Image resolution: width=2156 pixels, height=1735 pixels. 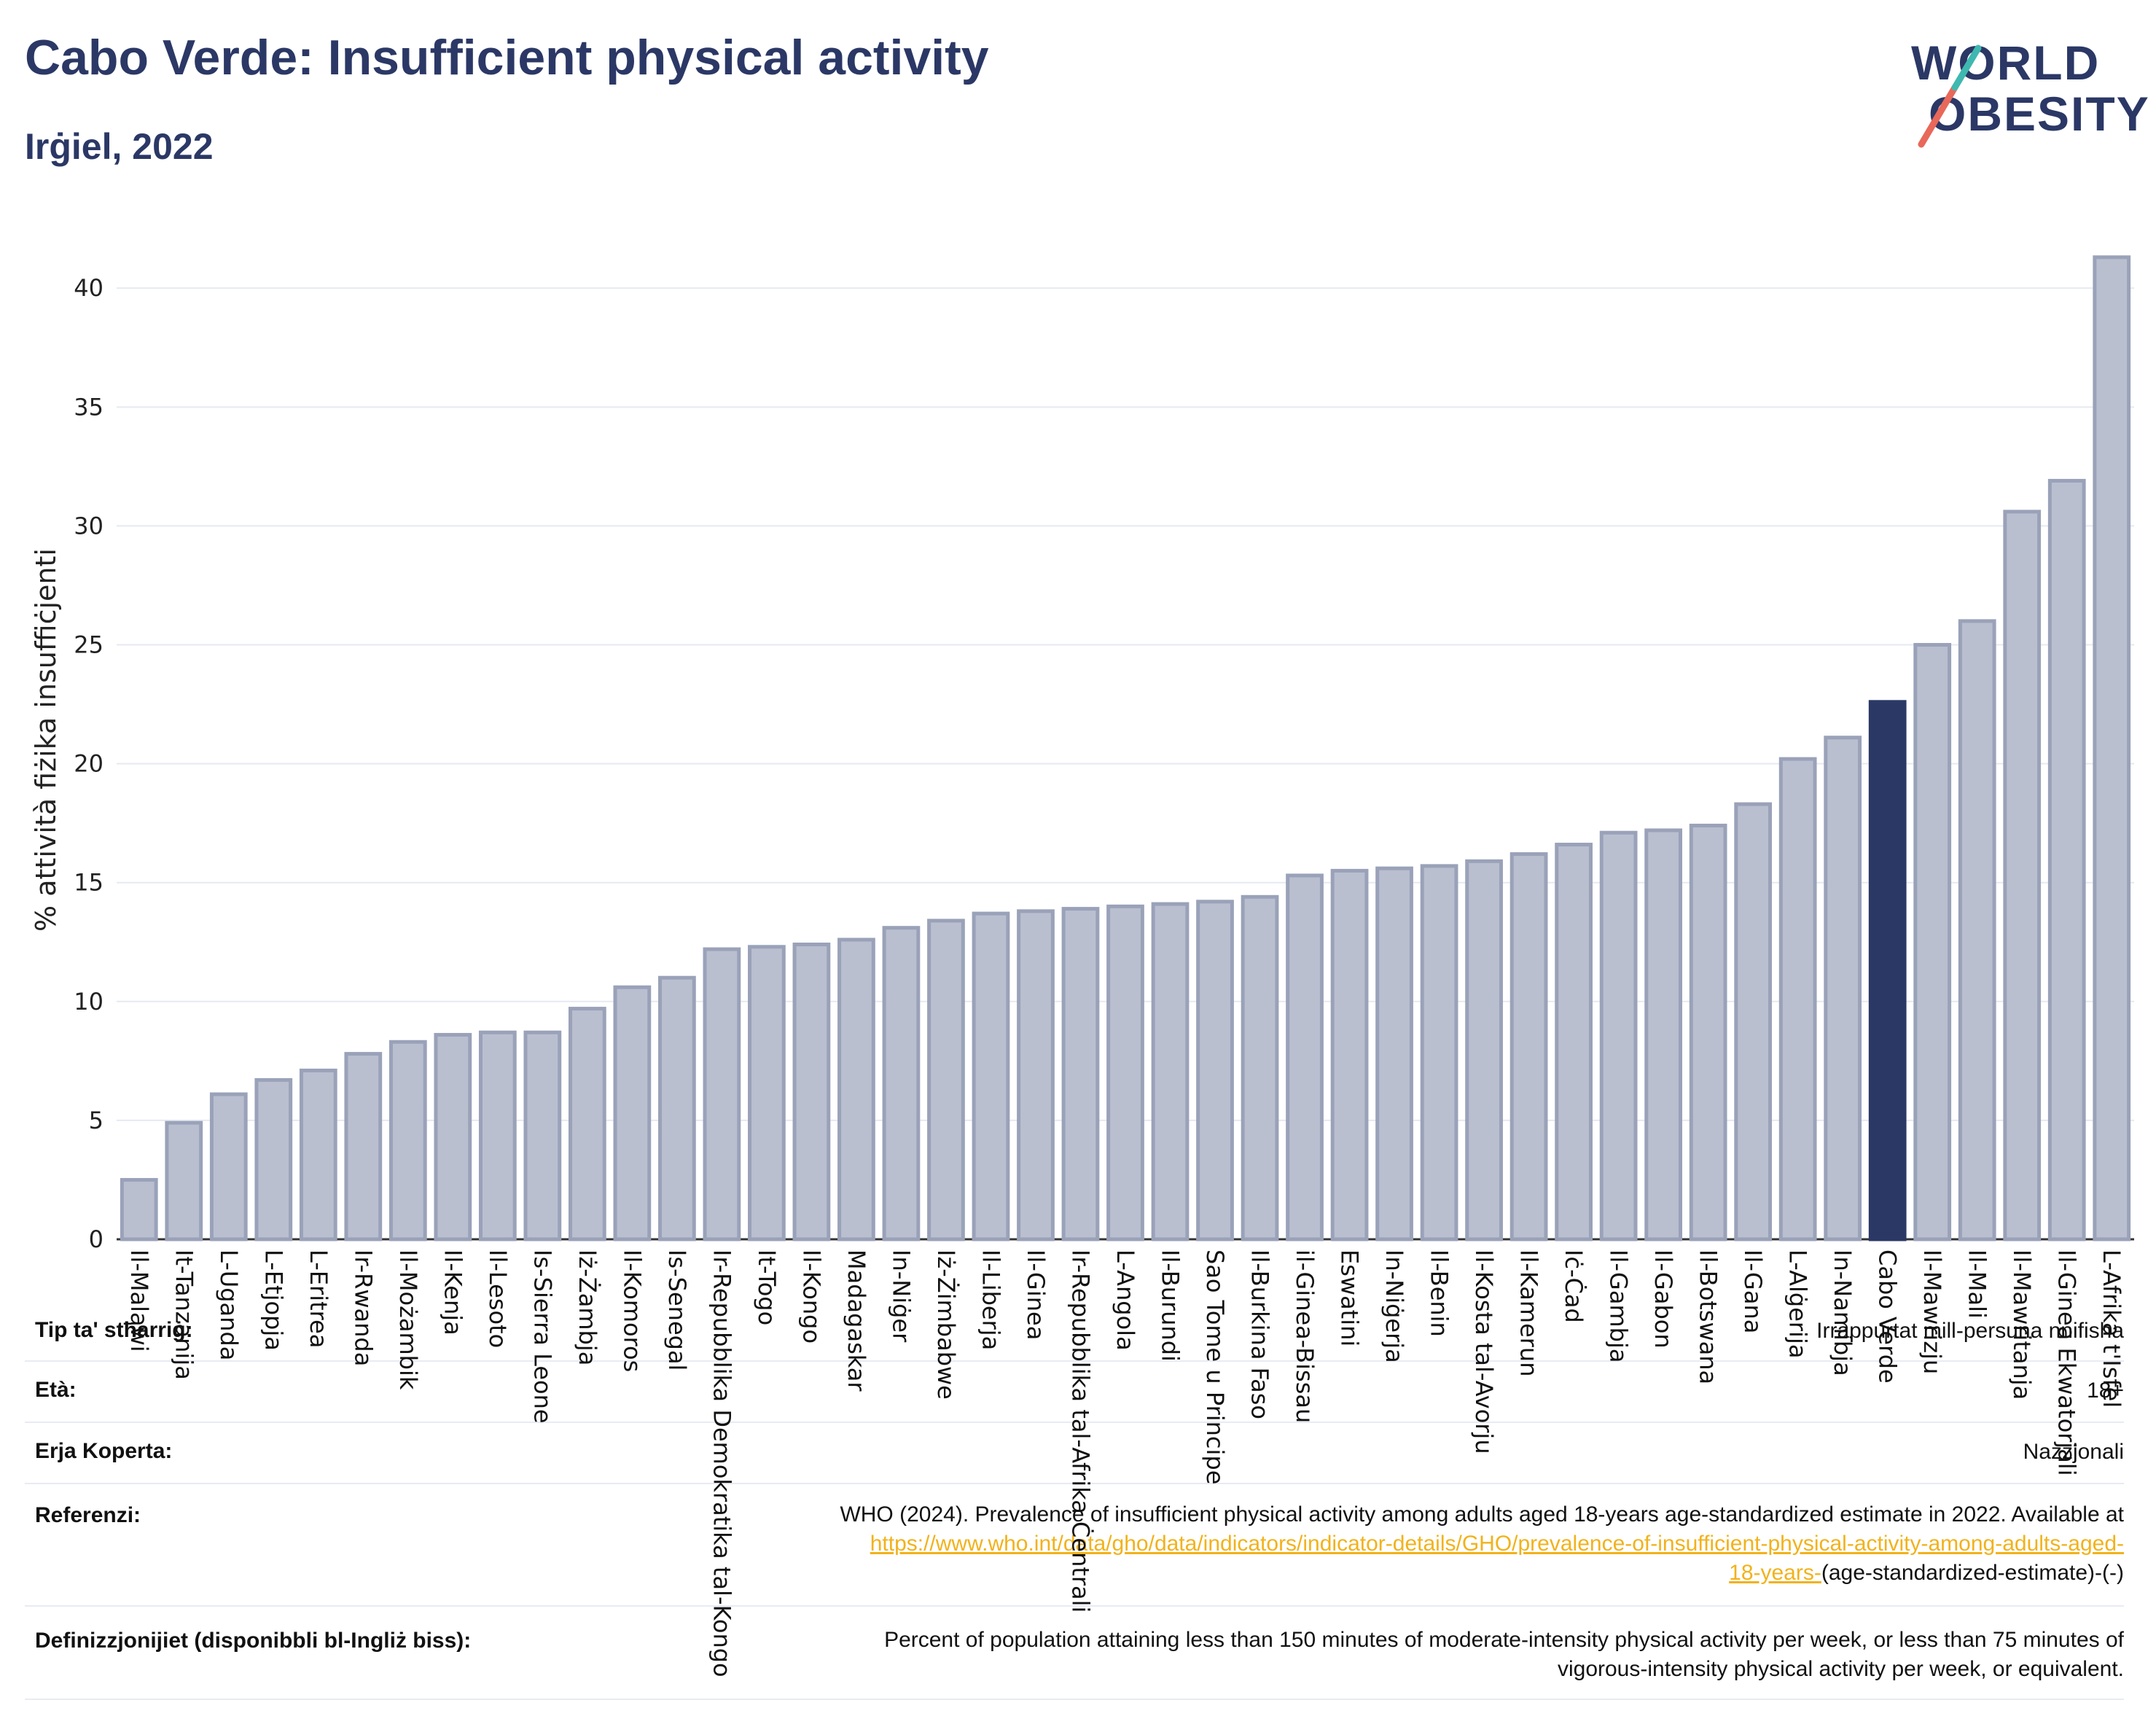 I want to click on x-tick-label: Il-Możambik, so click(x=408, y=1319).